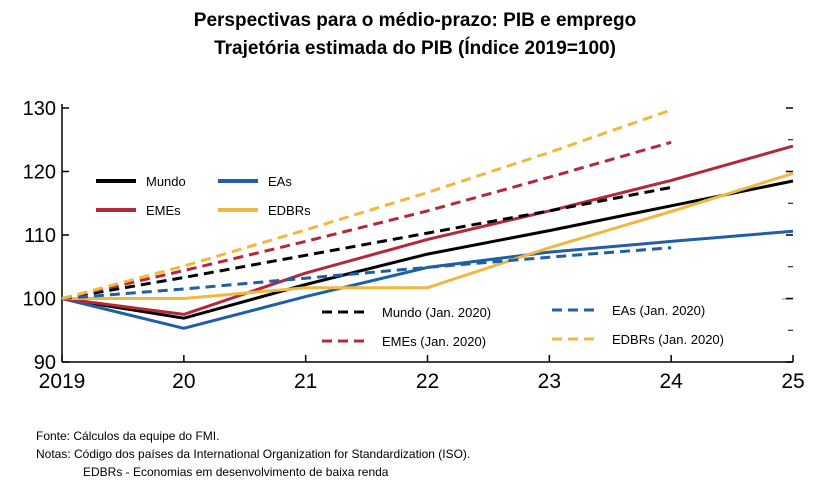  I want to click on source-note: Fonte: Cálculos da equipe do FMI., so click(128, 436).